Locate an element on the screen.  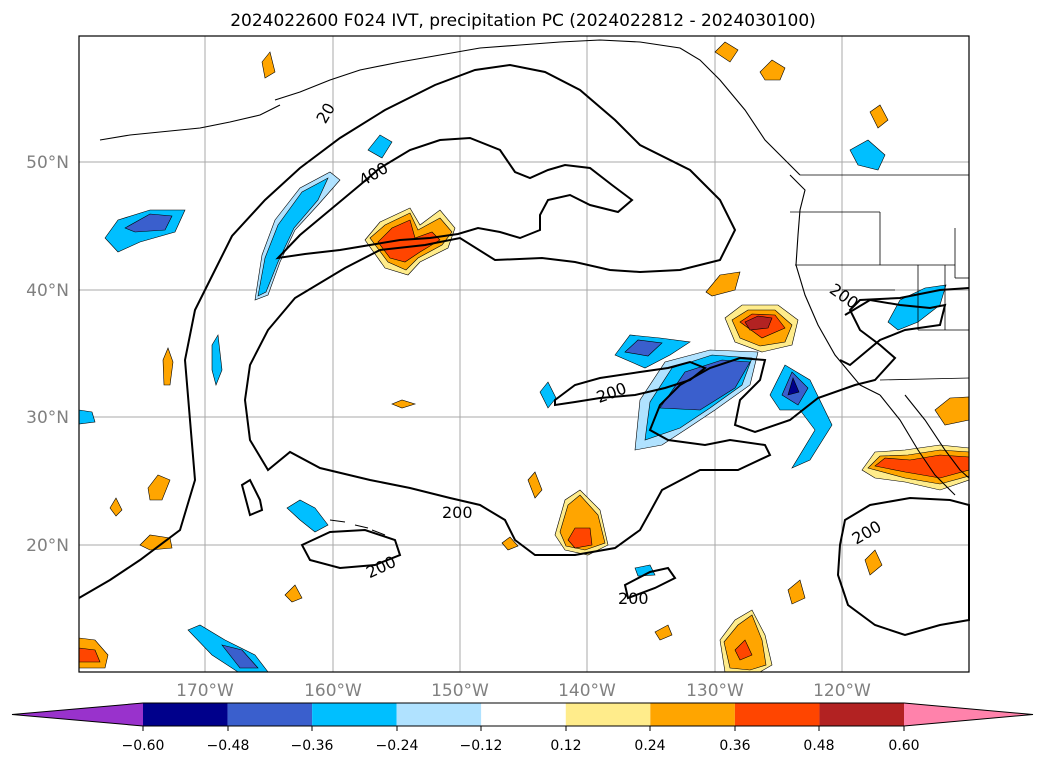
lat-labels: 50°N 40°N 30°N 20°N is located at coordinates (47, 354).